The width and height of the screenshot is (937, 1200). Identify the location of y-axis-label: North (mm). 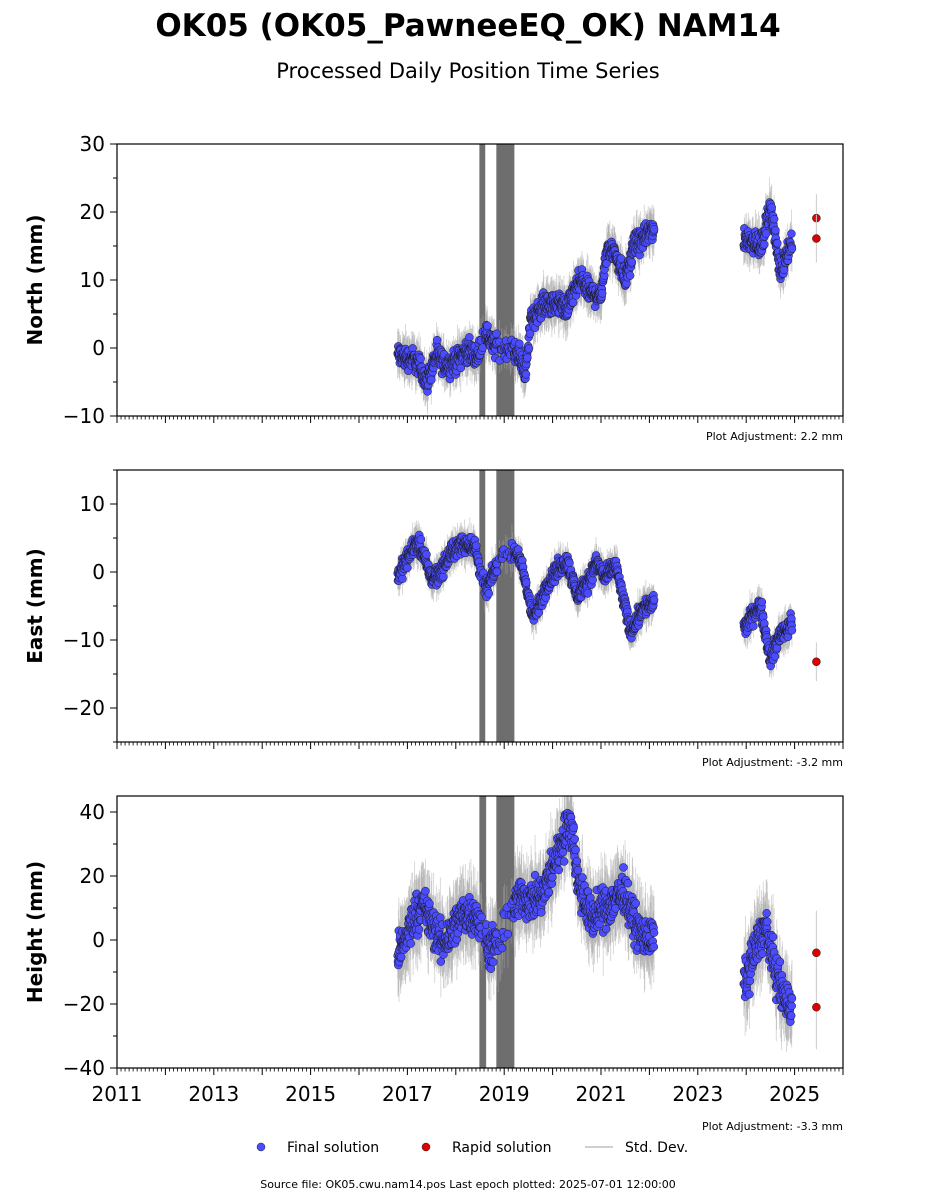
(35, 279).